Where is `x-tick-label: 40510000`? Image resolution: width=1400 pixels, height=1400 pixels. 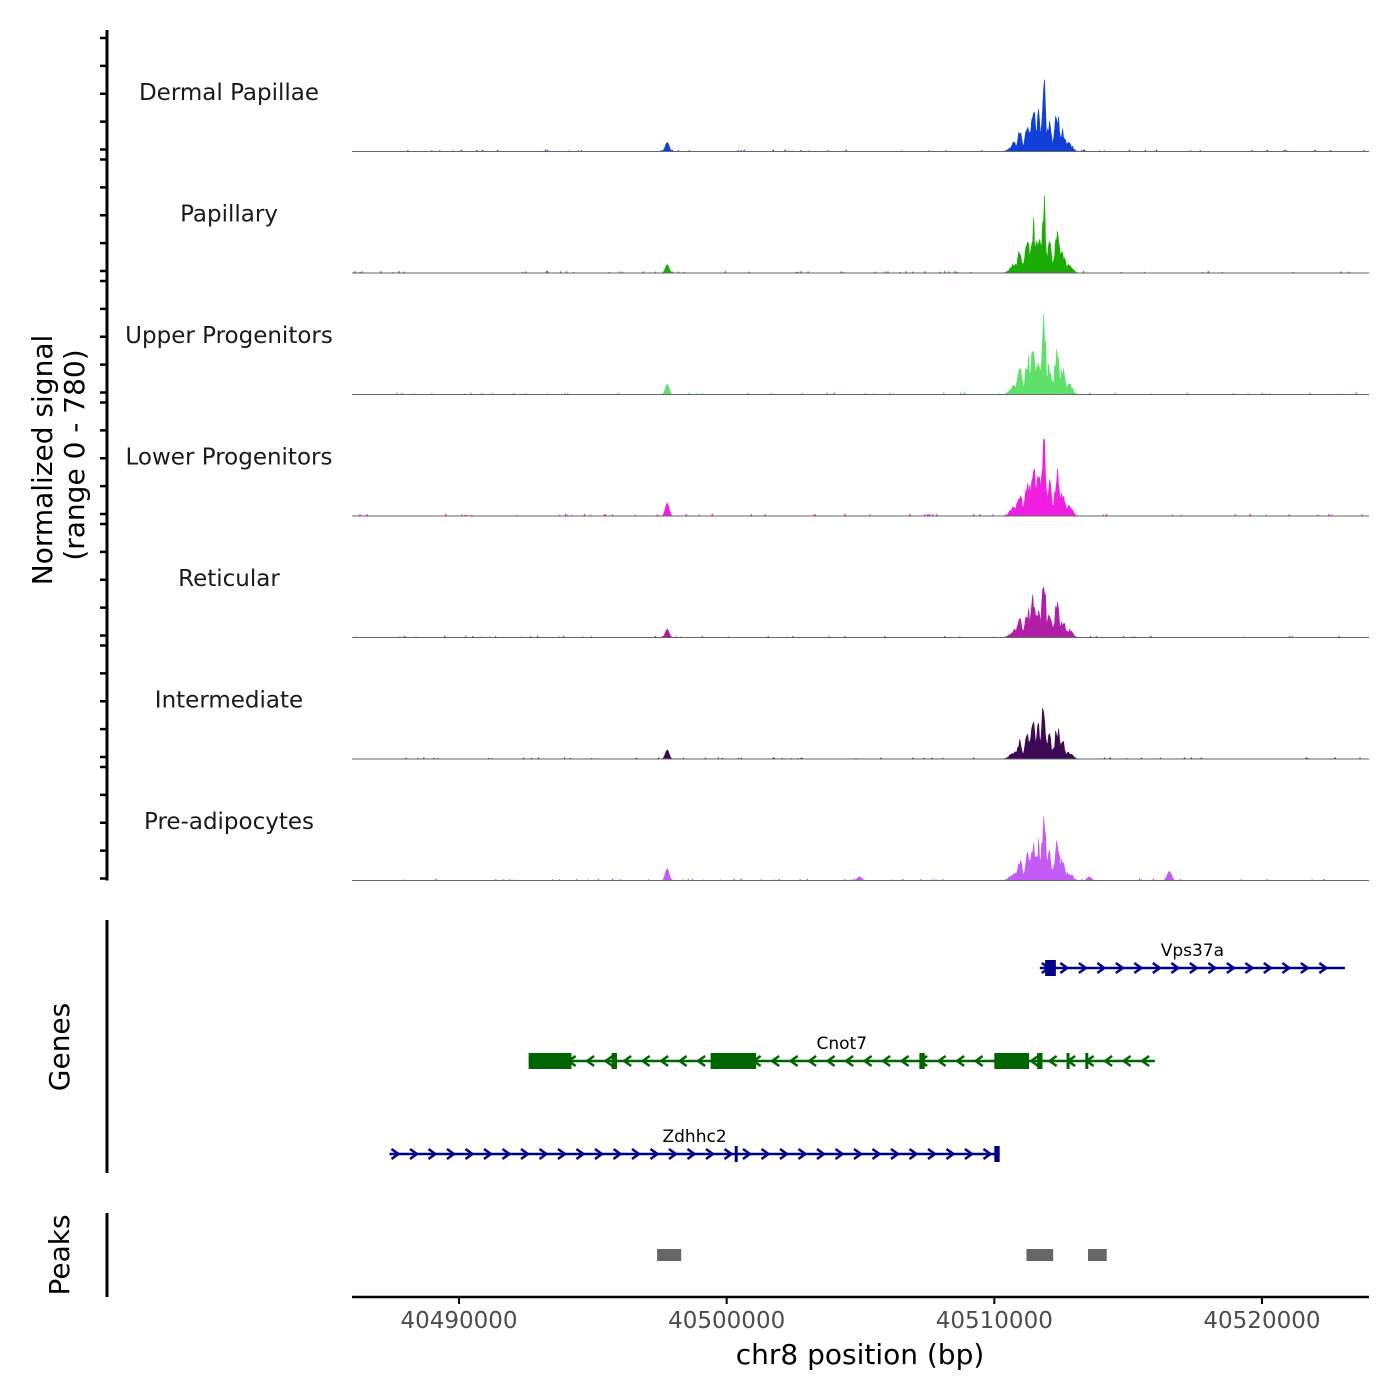 x-tick-label: 40510000 is located at coordinates (994, 1321).